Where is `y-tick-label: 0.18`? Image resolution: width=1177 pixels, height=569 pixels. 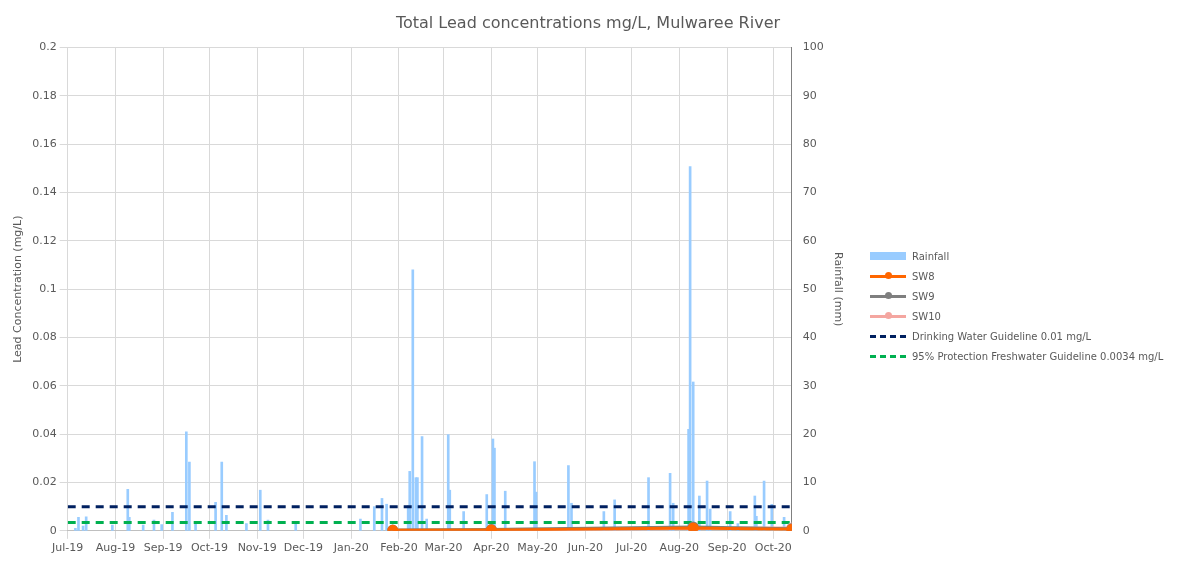 y-tick-label: 0.18 is located at coordinates (44, 95).